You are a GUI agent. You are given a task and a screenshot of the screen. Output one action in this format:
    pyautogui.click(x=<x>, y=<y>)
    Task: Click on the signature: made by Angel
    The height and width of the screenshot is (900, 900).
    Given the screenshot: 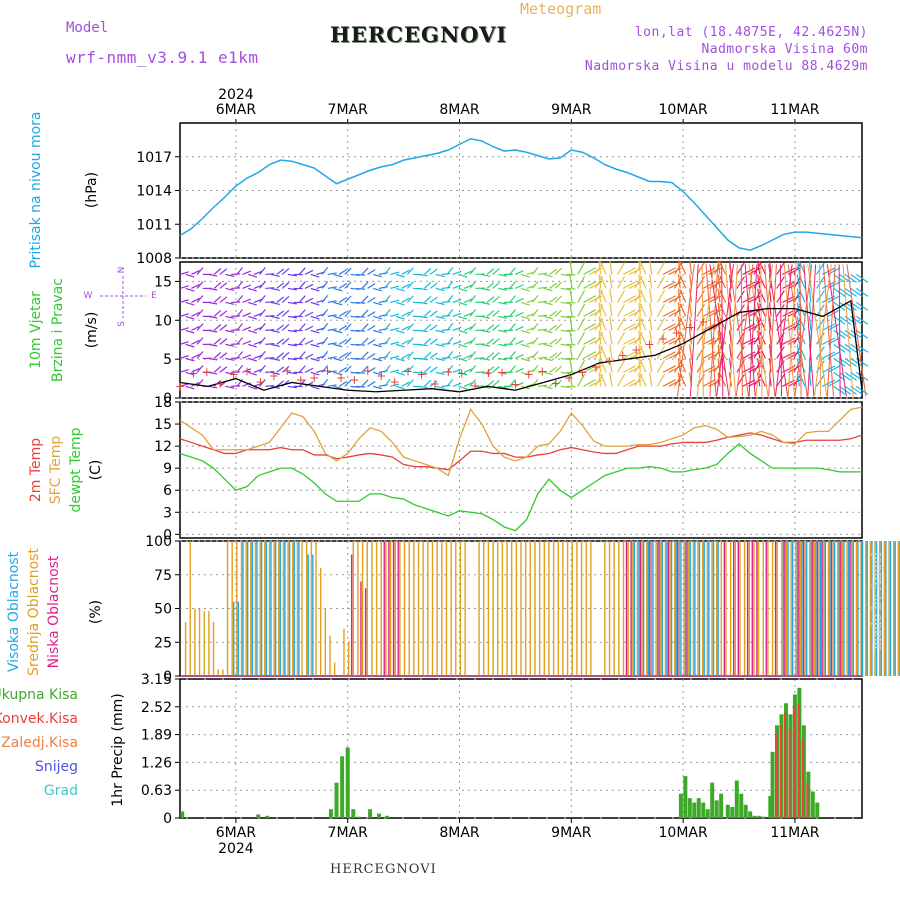 What is the action you would take?
    pyautogui.click(x=877, y=601)
    